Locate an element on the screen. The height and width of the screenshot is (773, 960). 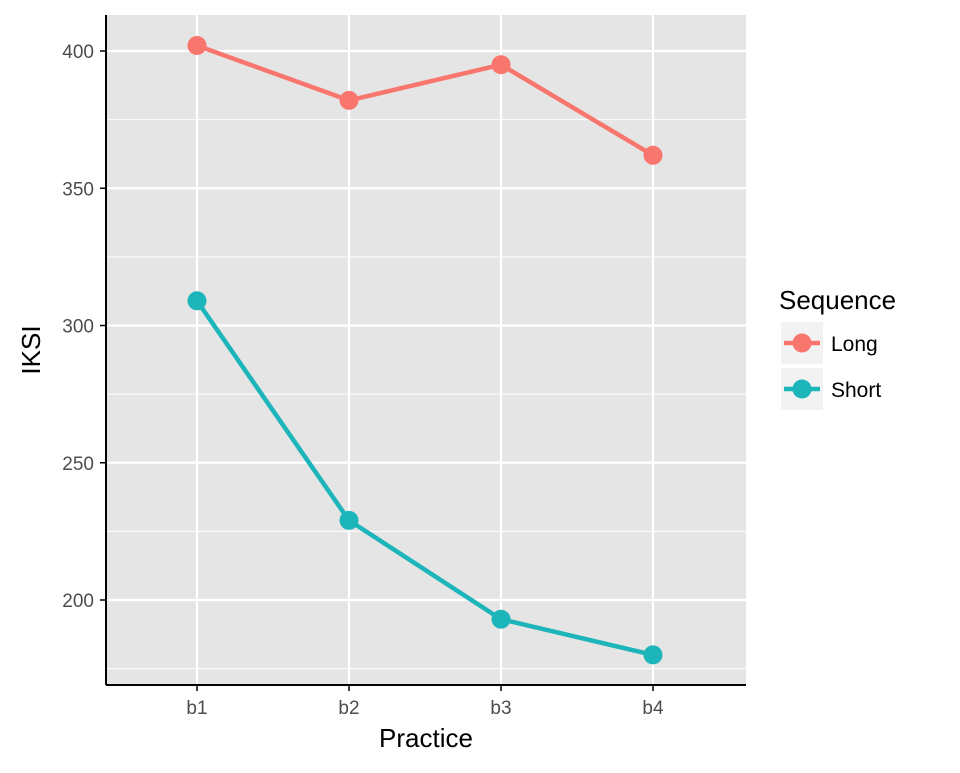
legend-marker-long is located at coordinates (802, 343).